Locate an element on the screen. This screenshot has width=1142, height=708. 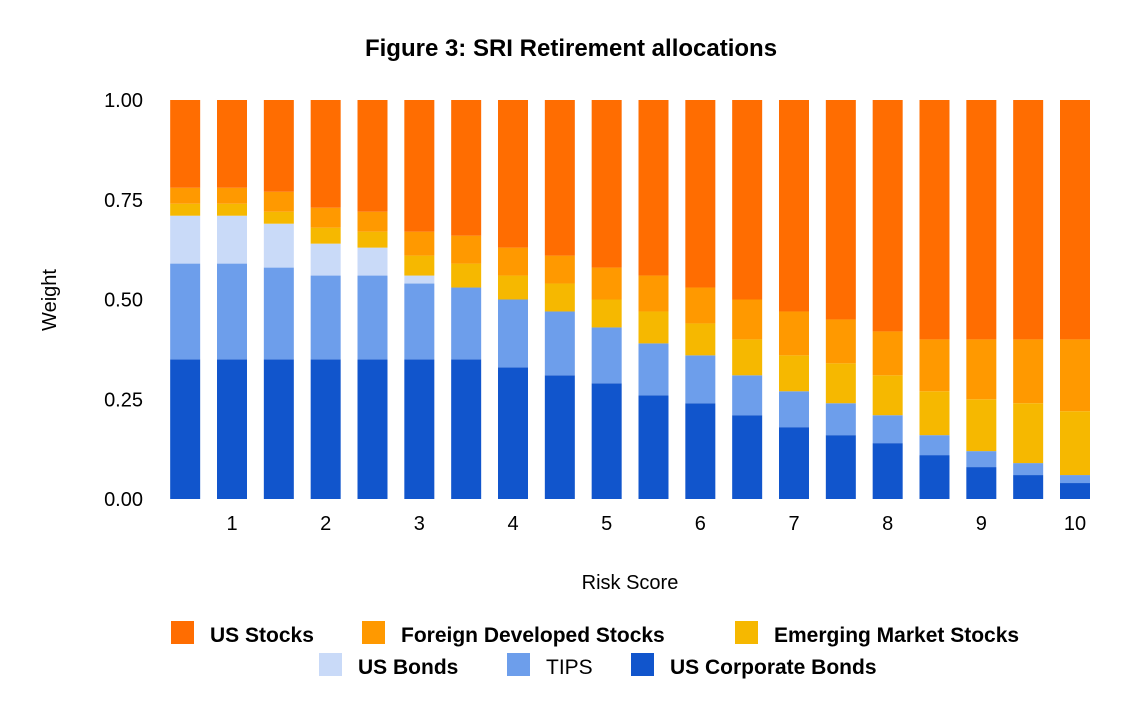
legend-item: Foreign Developed Stocks is located at coordinates (513, 634).